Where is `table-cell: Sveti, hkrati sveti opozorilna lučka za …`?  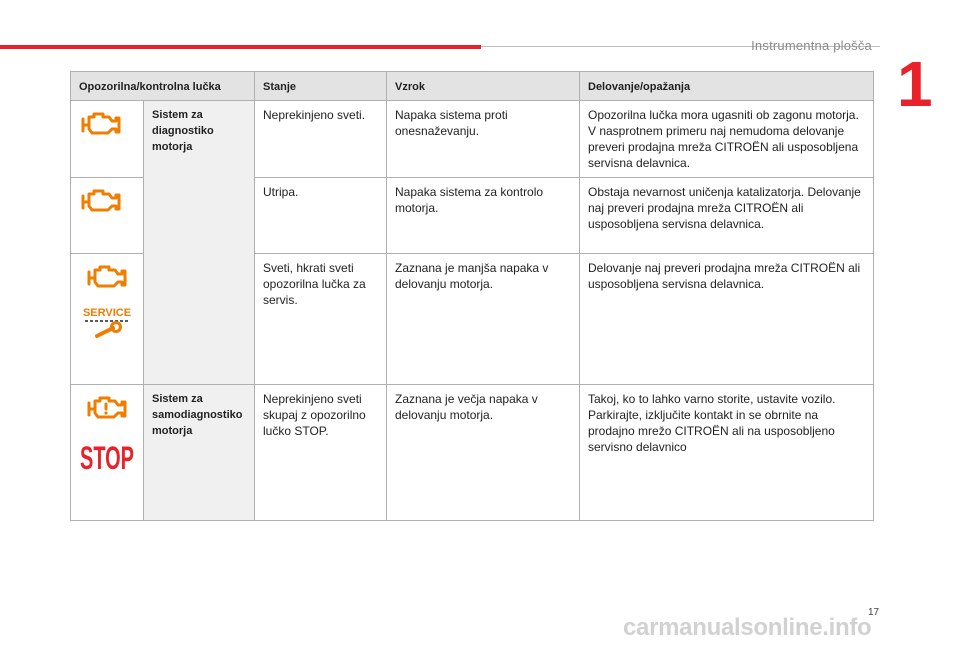
table-cell: Sveti, hkrati sveti opozorilna lučka za … is located at coordinates (320, 319).